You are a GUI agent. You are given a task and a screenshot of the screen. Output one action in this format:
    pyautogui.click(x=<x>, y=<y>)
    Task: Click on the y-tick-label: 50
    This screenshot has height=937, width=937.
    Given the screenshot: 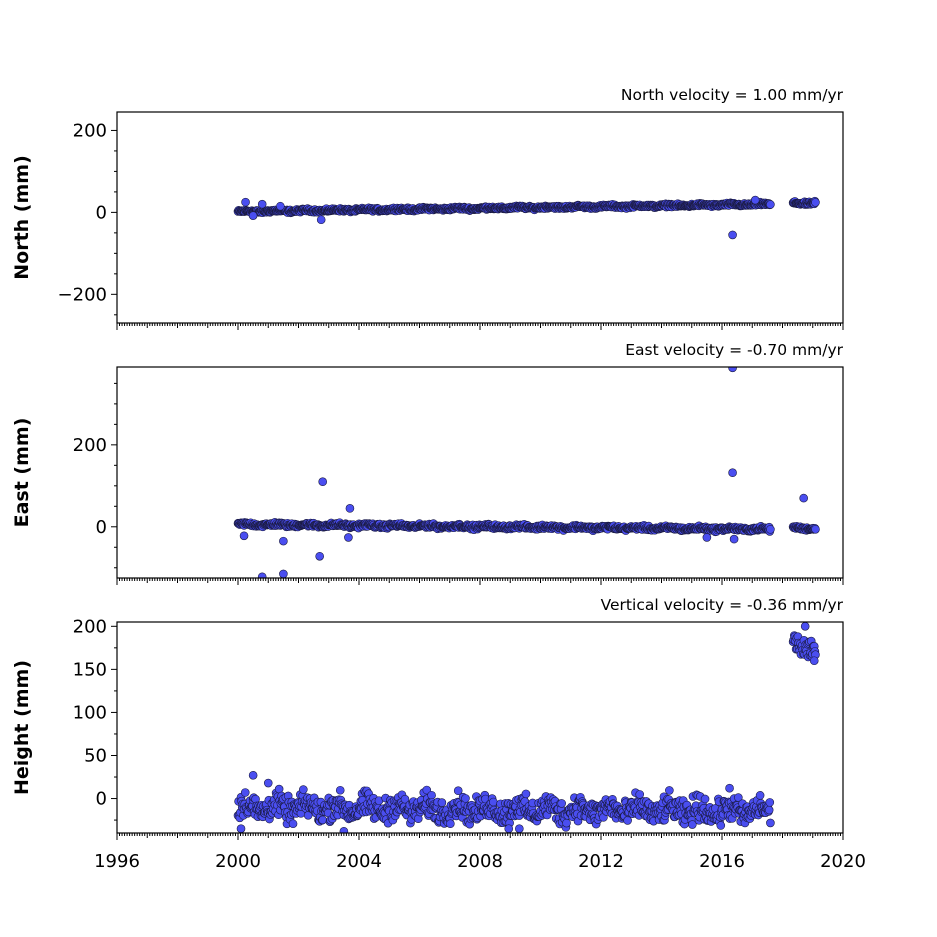 What is the action you would take?
    pyautogui.click(x=95, y=755)
    